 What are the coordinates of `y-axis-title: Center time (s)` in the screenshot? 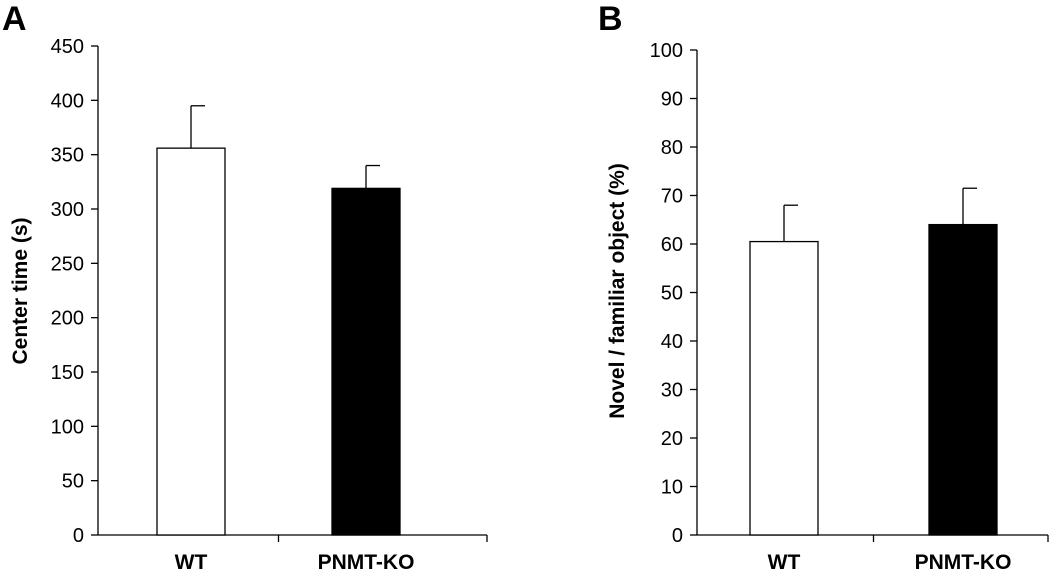 It's located at (20, 290).